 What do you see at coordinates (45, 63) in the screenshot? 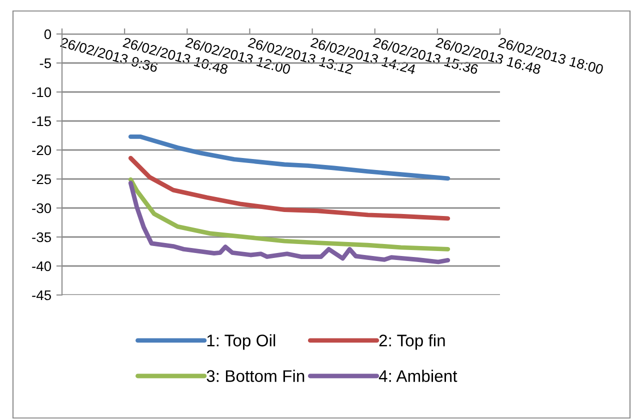
I see `y-tick-label: -5` at bounding box center [45, 63].